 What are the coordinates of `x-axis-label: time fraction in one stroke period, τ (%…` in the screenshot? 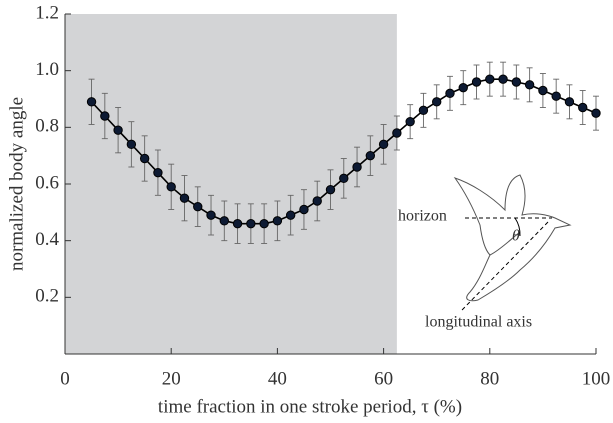 It's located at (310, 406).